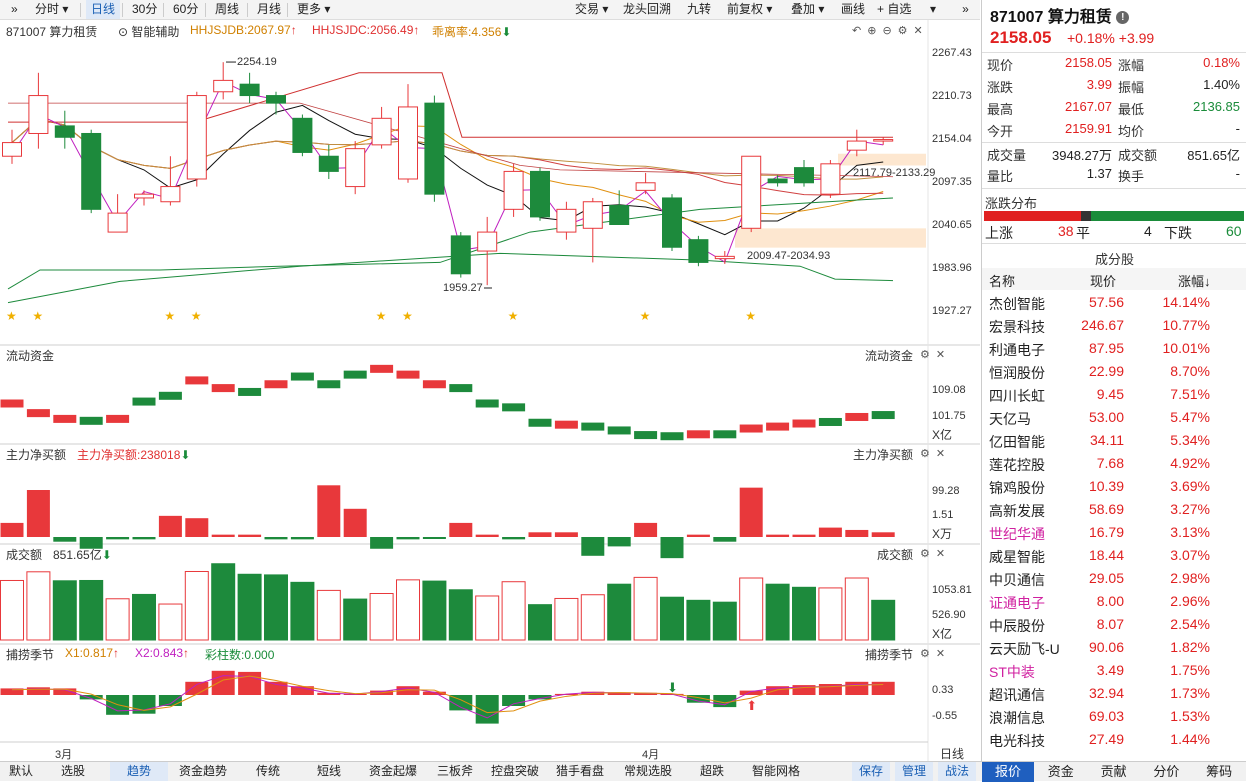  Describe the element at coordinates (1114, 216) in the screenshot. I see `dist-bar` at that location.